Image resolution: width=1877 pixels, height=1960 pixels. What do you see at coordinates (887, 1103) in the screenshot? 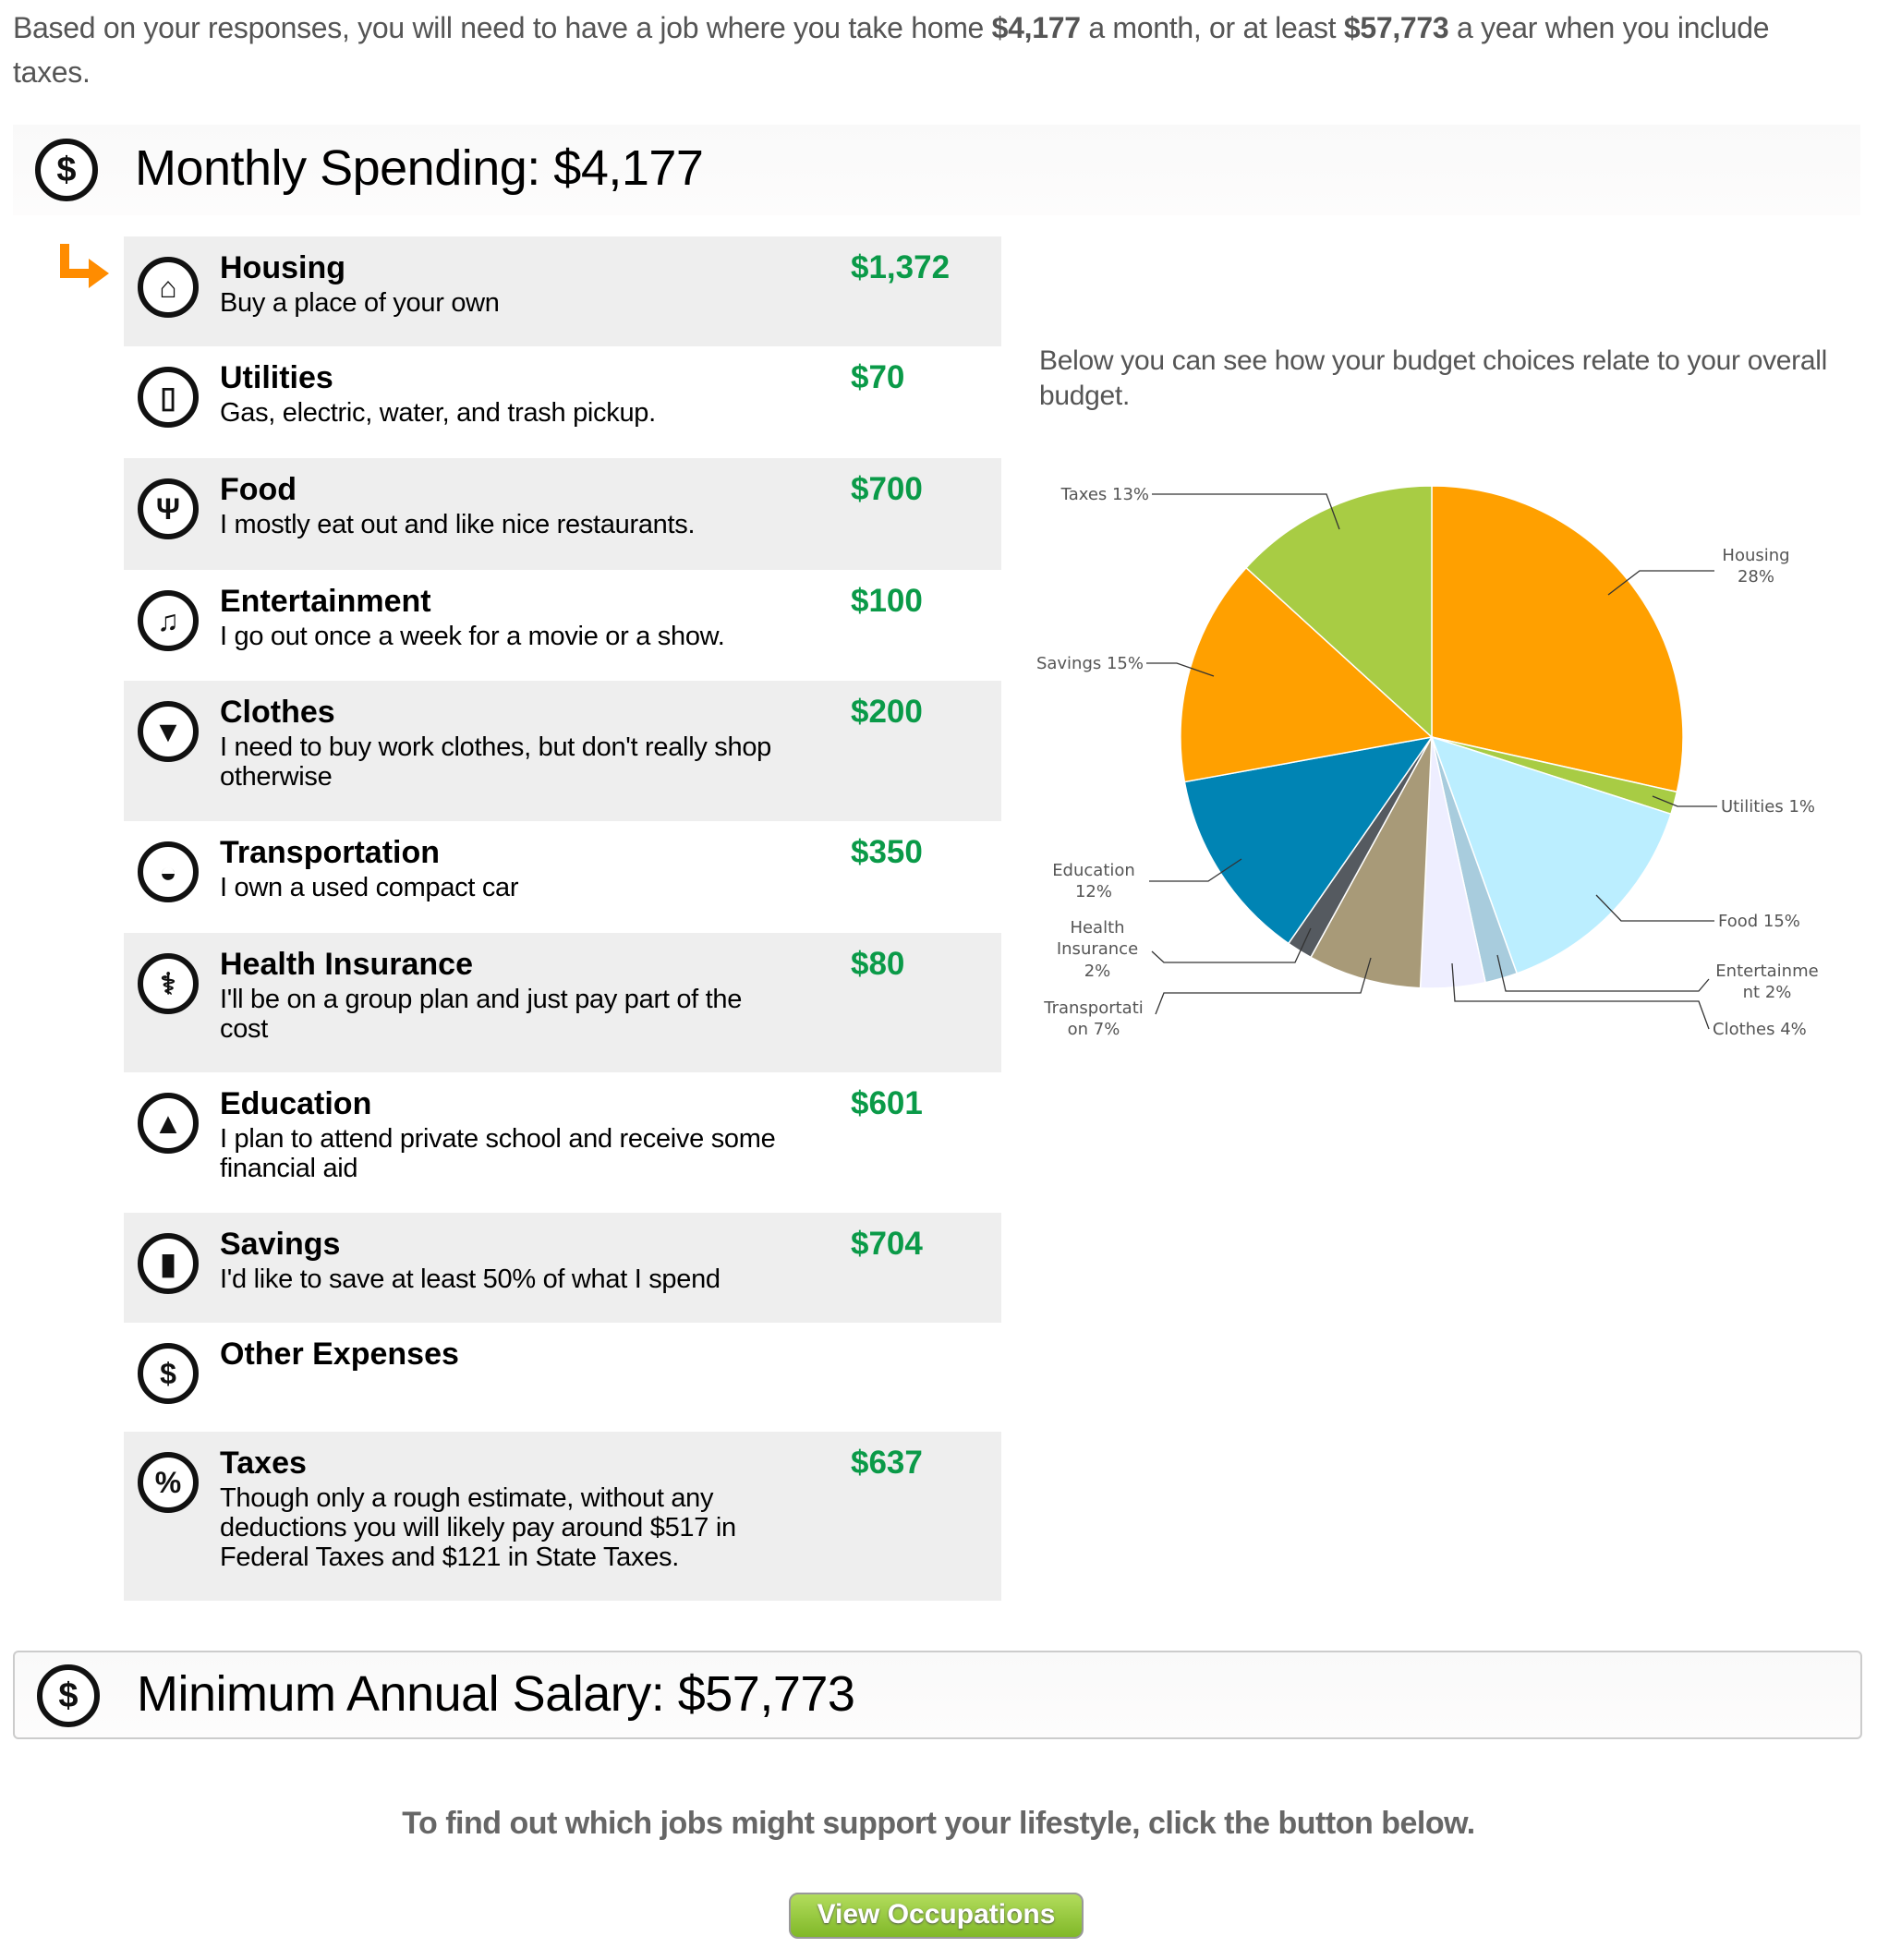
I see `row-amount: $601` at bounding box center [887, 1103].